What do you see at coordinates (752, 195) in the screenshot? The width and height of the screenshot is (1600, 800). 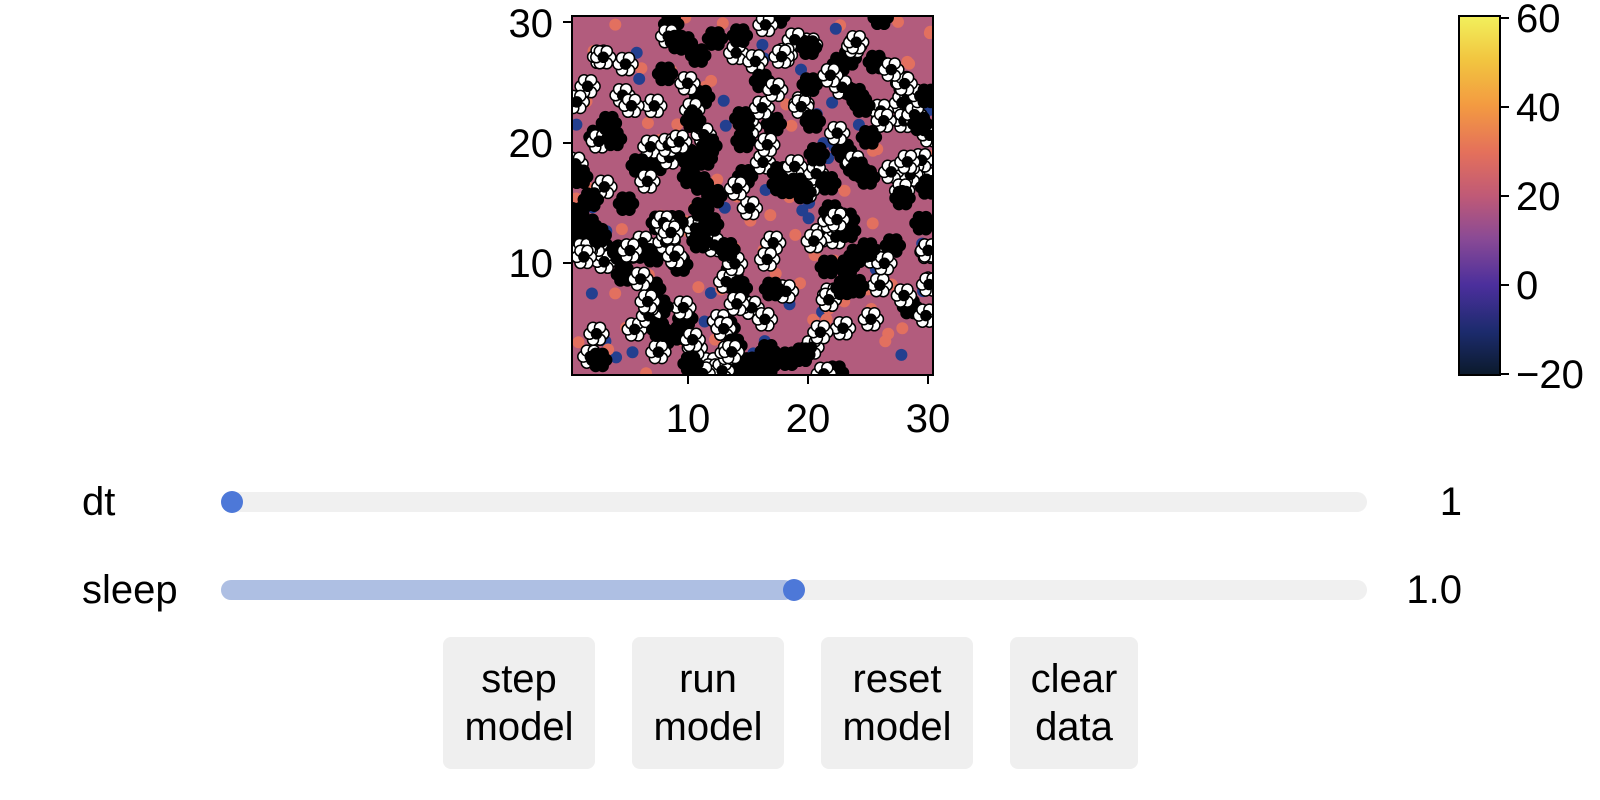 I see `heatmap-plot` at bounding box center [752, 195].